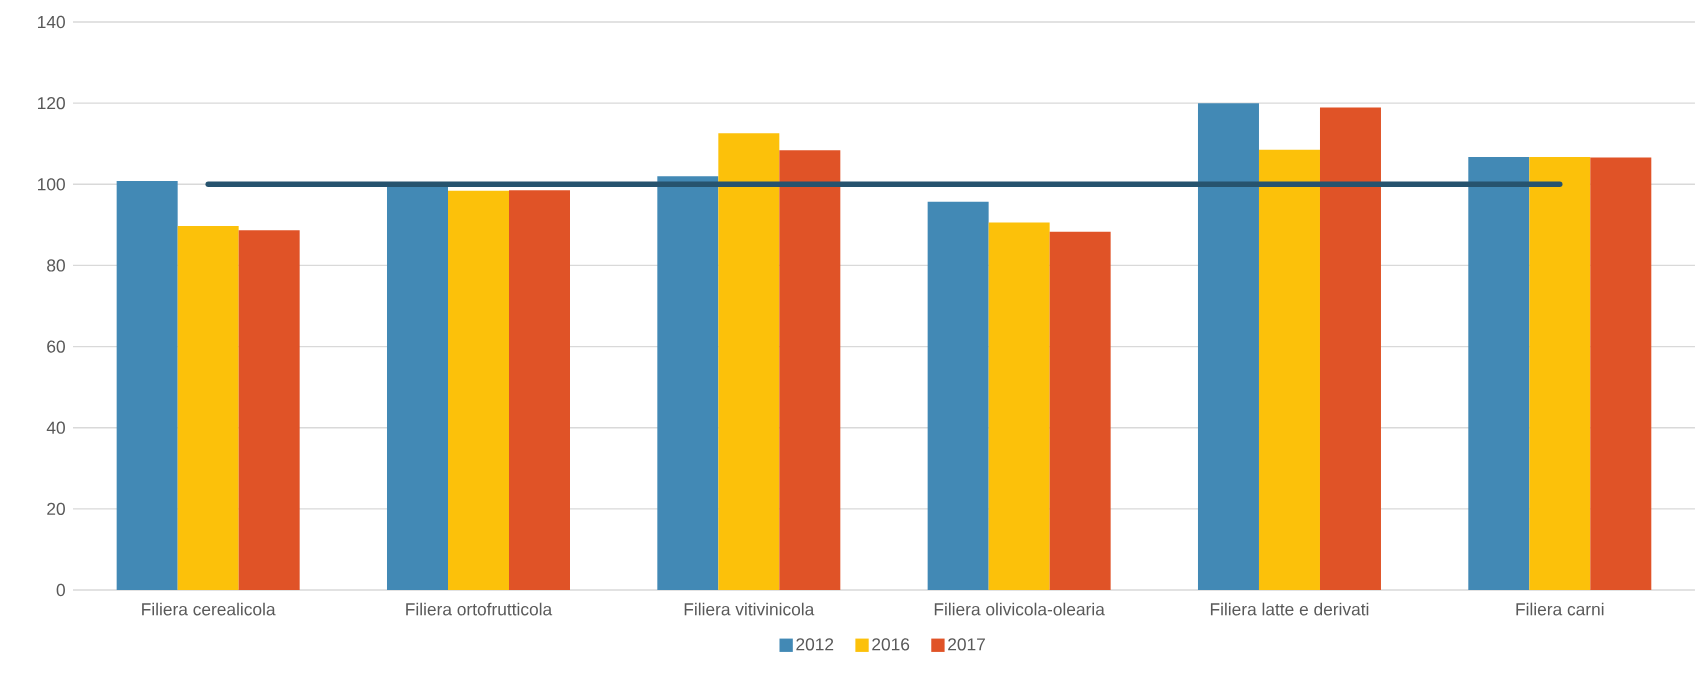  What do you see at coordinates (209, 609) in the screenshot?
I see `x-tick-label: Filiera cerealicola` at bounding box center [209, 609].